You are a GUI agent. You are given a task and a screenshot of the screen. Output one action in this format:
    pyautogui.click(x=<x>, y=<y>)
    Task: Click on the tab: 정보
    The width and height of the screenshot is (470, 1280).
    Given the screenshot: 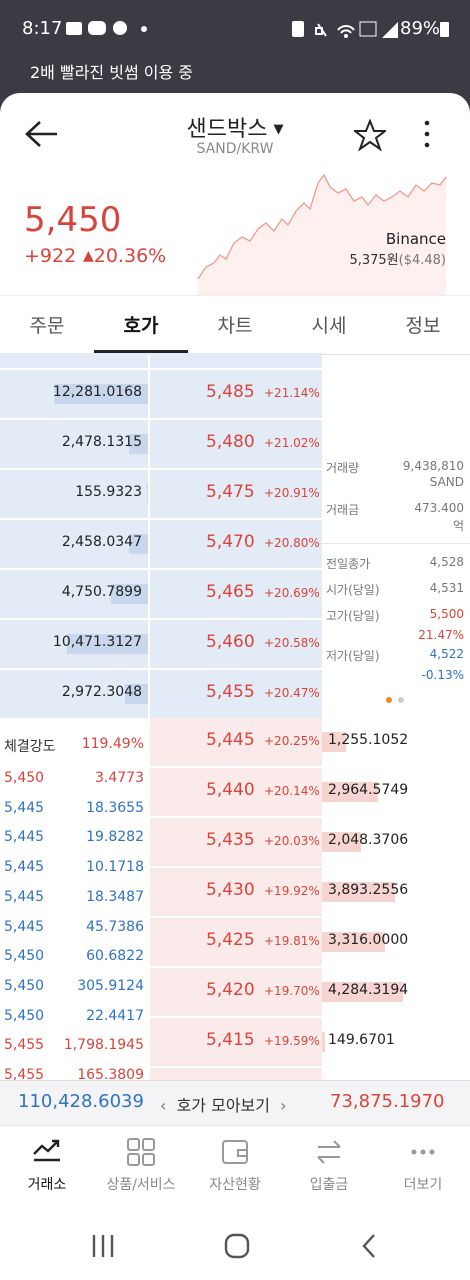 What is the action you would take?
    pyautogui.click(x=423, y=326)
    